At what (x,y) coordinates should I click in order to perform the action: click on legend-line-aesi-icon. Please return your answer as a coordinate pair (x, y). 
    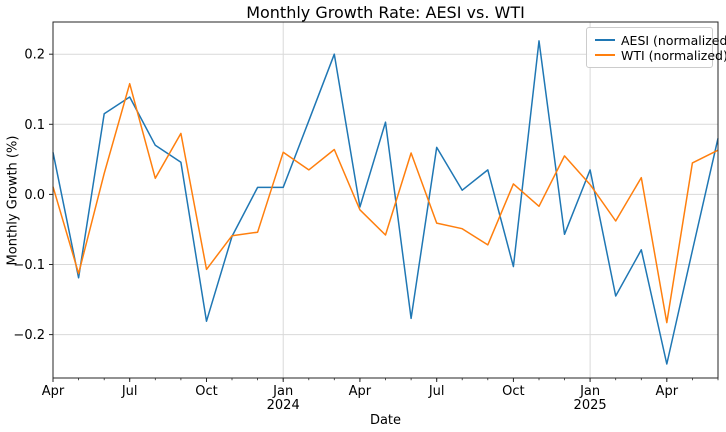
    Looking at the image, I should click on (605, 40).